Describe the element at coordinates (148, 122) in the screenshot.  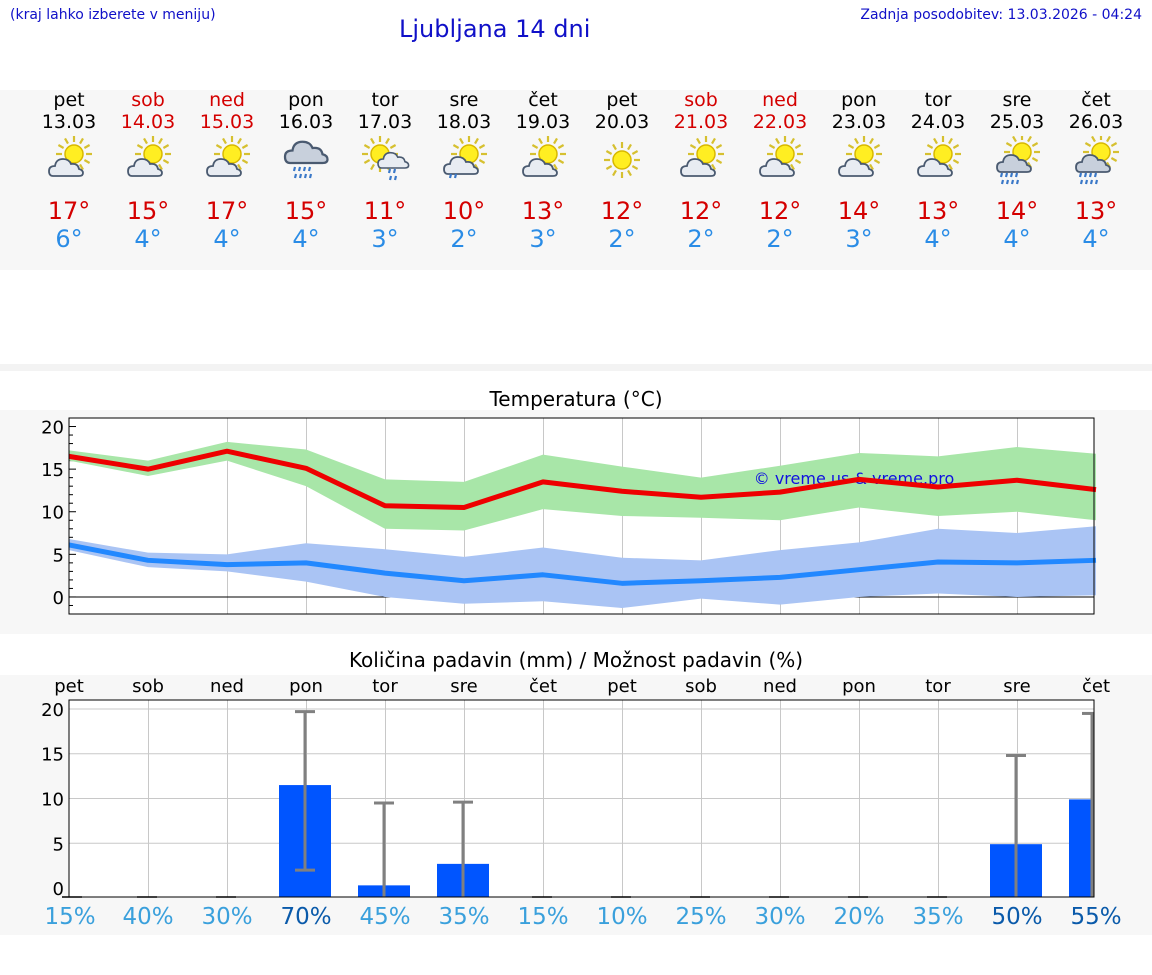
I see `day-date: 14.03` at that location.